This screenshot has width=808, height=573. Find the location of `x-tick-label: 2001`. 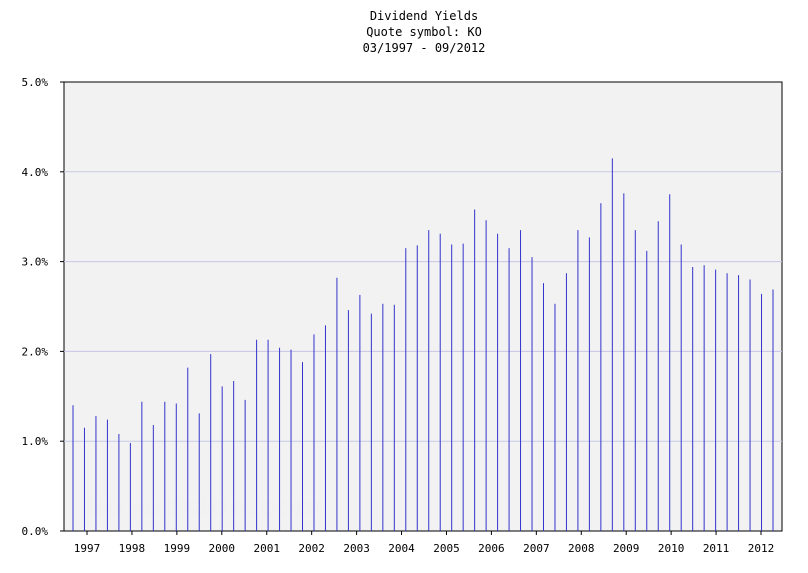

x-tick-label: 2001 is located at coordinates (266, 548).